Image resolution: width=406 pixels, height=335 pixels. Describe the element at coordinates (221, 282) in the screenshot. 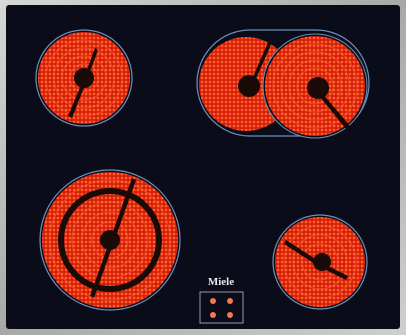

I see `brand-logo: Miele` at that location.